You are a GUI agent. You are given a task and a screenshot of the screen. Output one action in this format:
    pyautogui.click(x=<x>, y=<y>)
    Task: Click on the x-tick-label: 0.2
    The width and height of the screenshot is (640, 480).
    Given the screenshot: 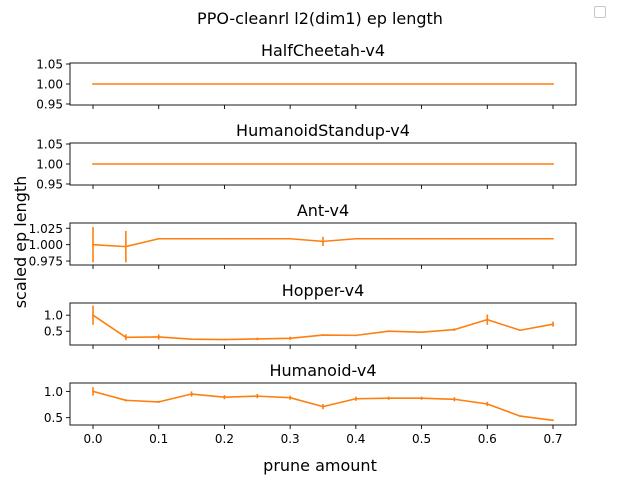 What is the action you would take?
    pyautogui.click(x=224, y=439)
    